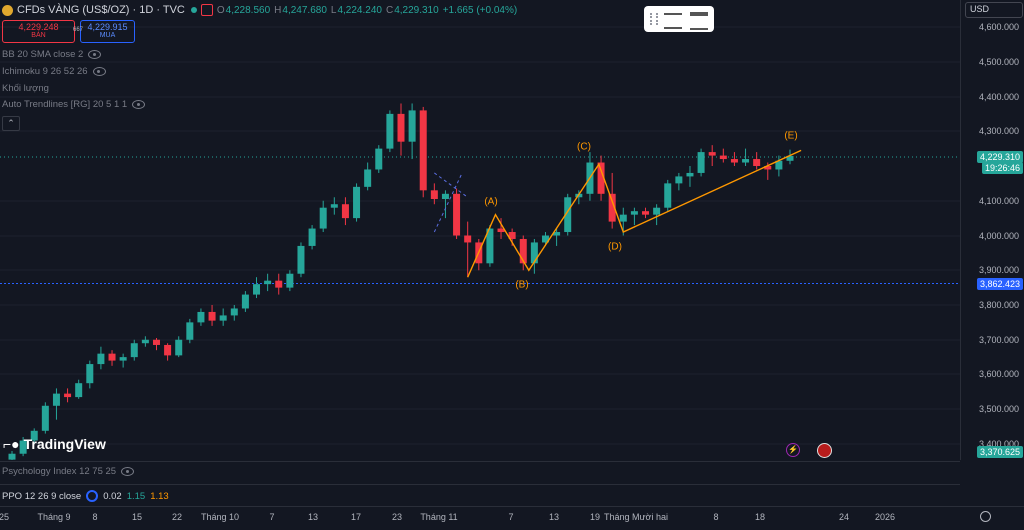 This screenshot has width=1024, height=530. I want to click on ppo-pane: PPO 12 26 9 close 0.02 1.15 1.13, so click(480, 495).